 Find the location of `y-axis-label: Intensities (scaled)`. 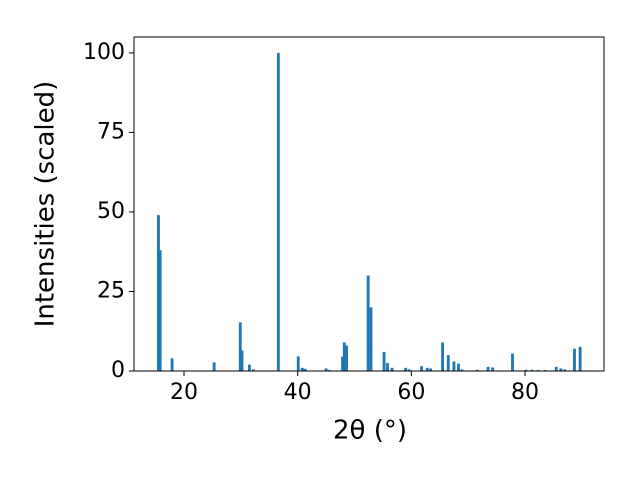

y-axis-label: Intensities (scaled) is located at coordinates (46, 204).